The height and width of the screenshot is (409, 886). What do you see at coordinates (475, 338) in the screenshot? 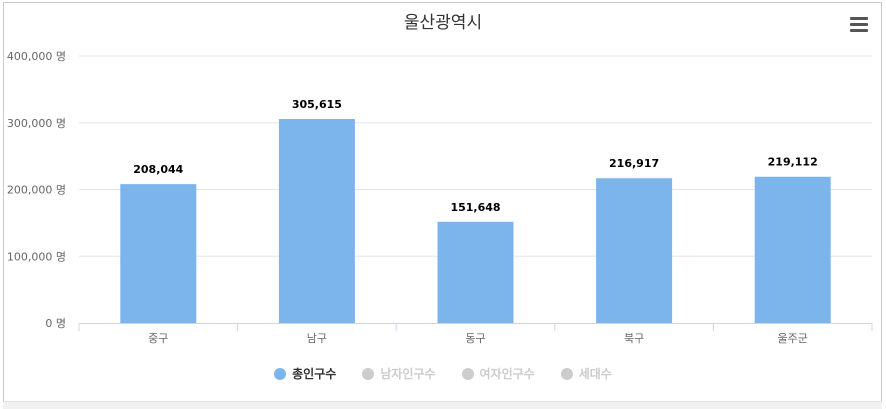
I see `x-tick-label: 동구` at bounding box center [475, 338].